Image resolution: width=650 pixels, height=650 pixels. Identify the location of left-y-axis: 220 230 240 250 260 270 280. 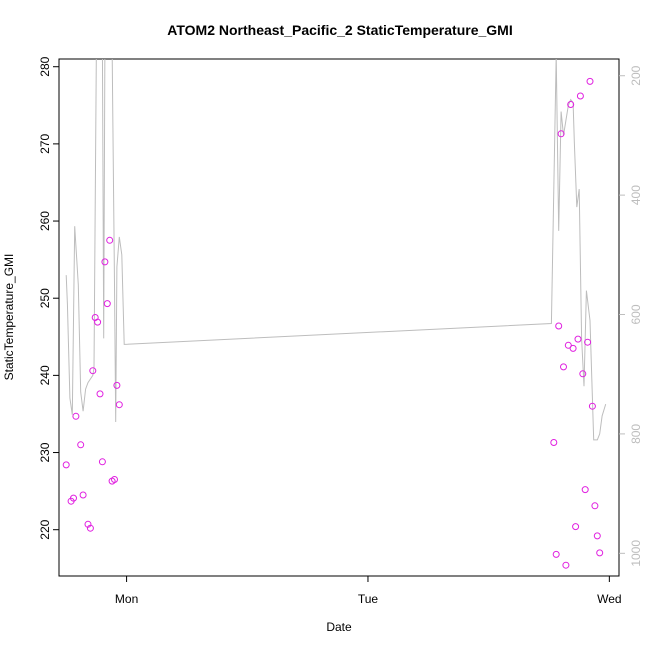
(49, 298).